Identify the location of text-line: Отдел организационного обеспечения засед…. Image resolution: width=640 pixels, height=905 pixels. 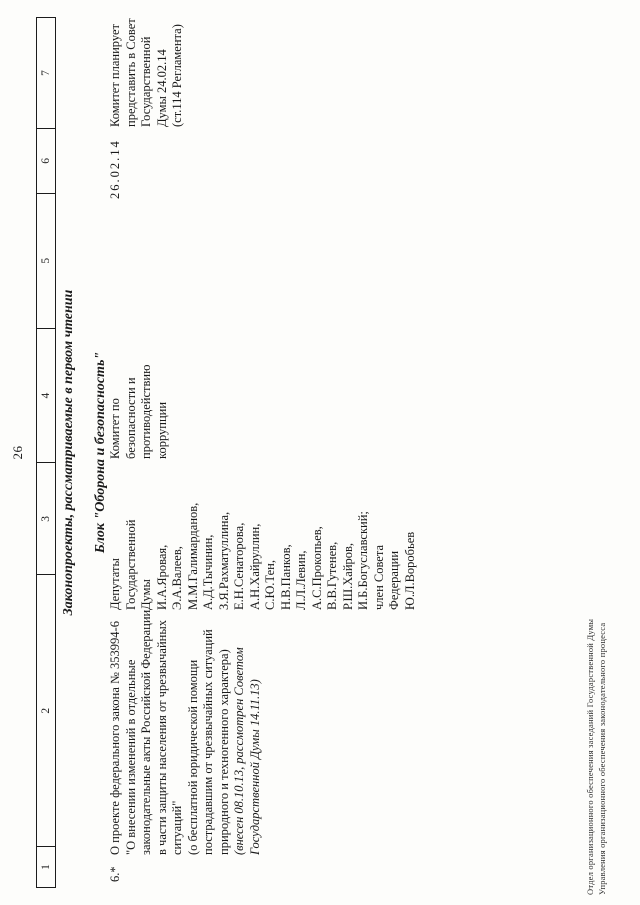
(590, 756).